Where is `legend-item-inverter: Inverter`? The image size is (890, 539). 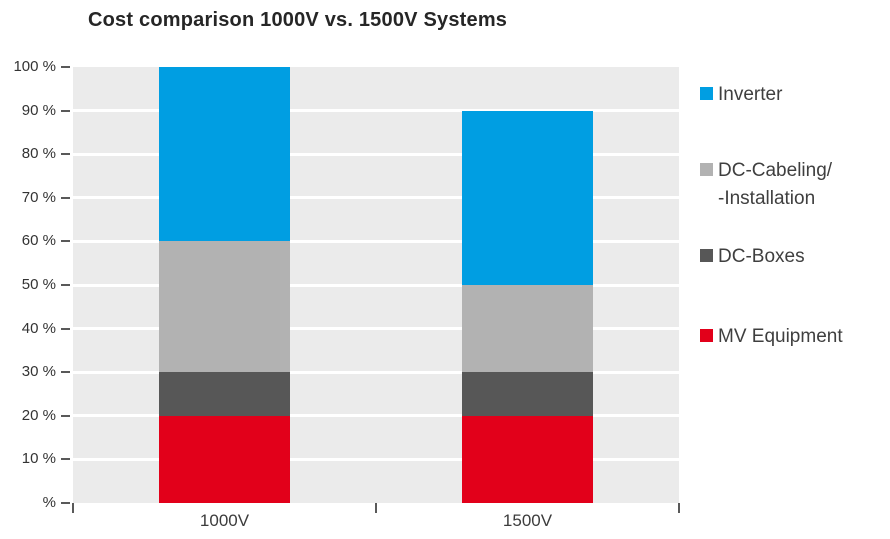
legend-item-inverter: Inverter is located at coordinates (741, 95).